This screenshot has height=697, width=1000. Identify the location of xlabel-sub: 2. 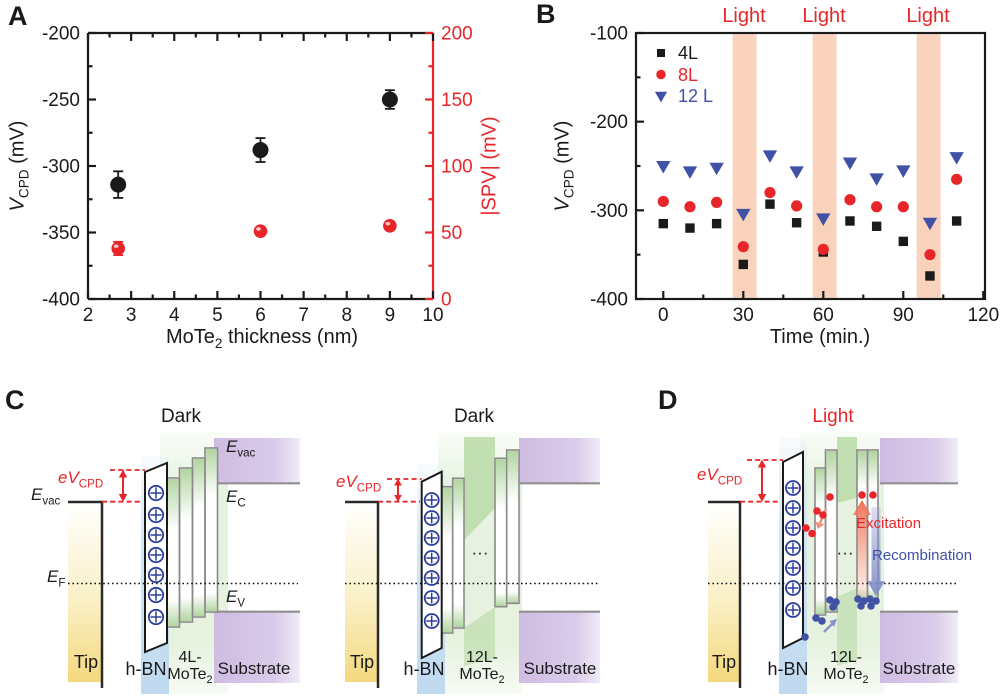
(218, 343).